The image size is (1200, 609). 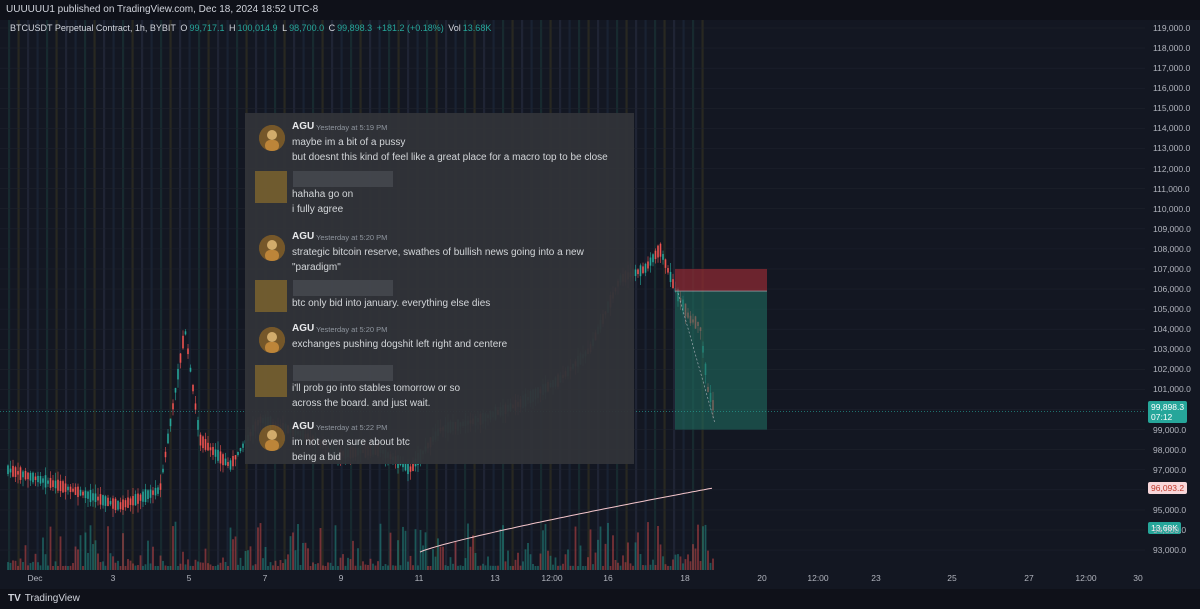 What do you see at coordinates (376, 388) in the screenshot?
I see `message-text: i'll prob go into stables tomorrow or so` at bounding box center [376, 388].